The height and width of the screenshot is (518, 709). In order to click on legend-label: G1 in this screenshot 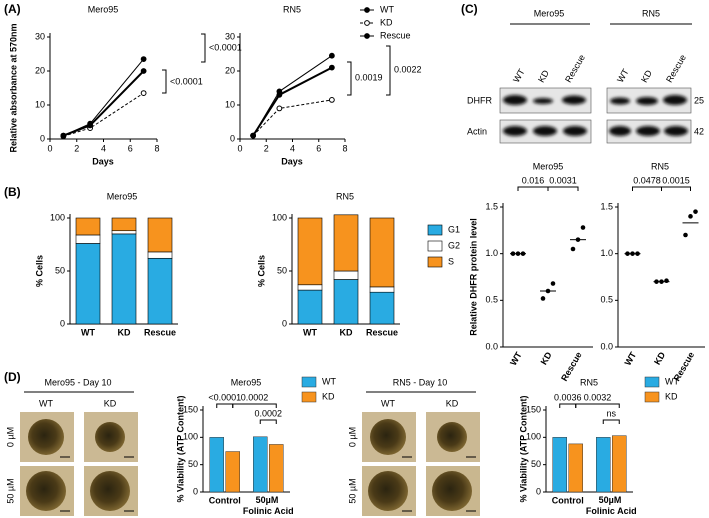, I will do `click(454, 229)`.